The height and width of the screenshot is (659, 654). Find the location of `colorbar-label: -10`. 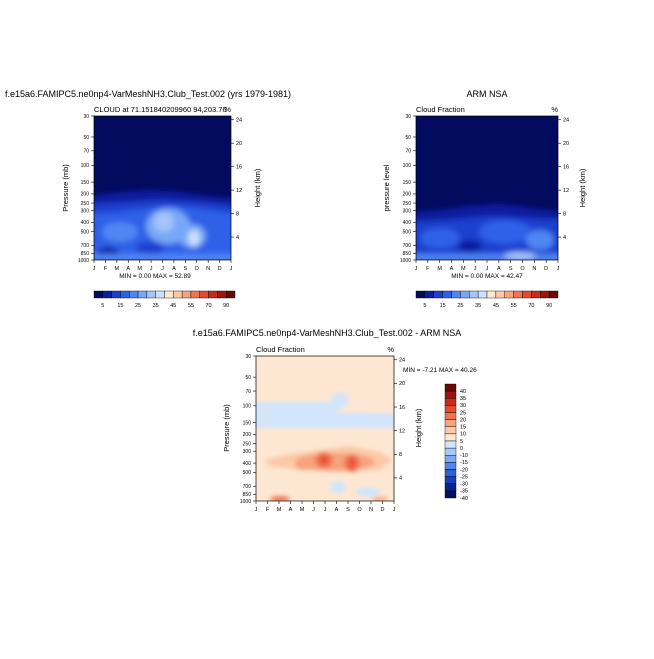

colorbar-label: -10 is located at coordinates (464, 456).